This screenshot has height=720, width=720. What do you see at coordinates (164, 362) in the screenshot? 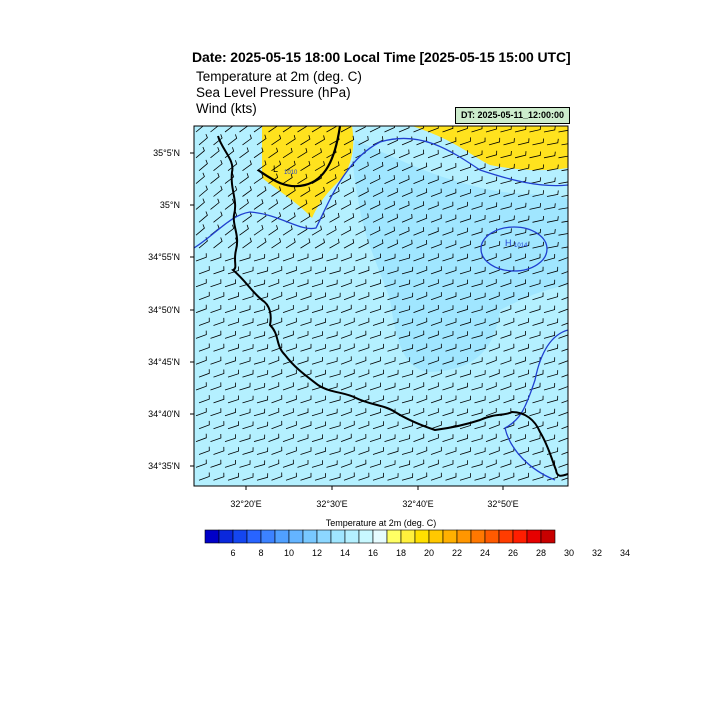
I see `lat-tick-label: 34°45'N` at bounding box center [164, 362].